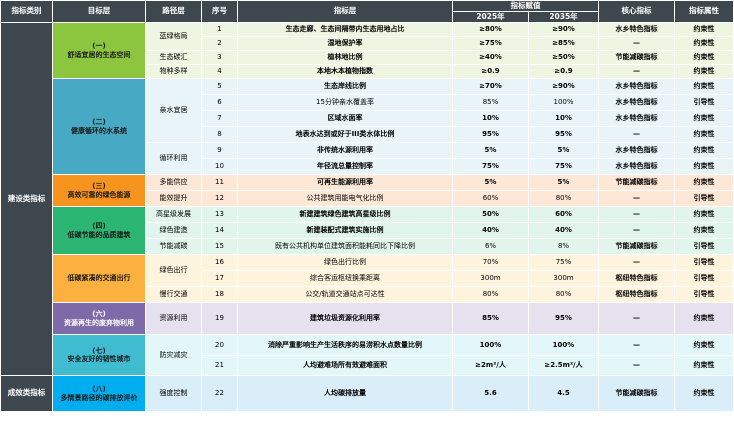 This screenshot has width=734, height=433. I want to click on value-2035: ≥2.5m²/人, so click(563, 365).